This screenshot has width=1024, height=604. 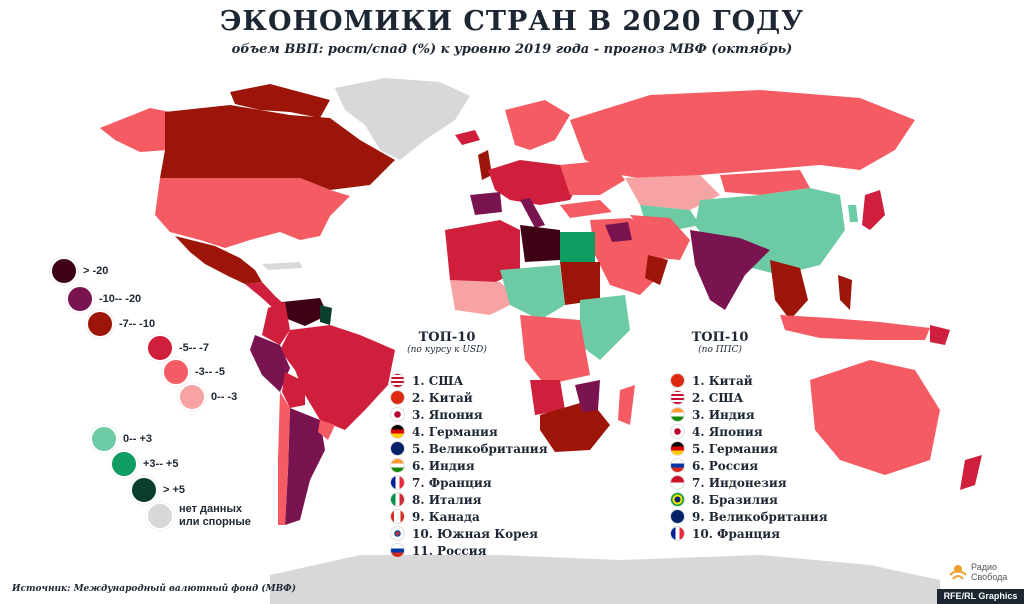 What do you see at coordinates (305, 312) in the screenshot?
I see `venezuela` at bounding box center [305, 312].